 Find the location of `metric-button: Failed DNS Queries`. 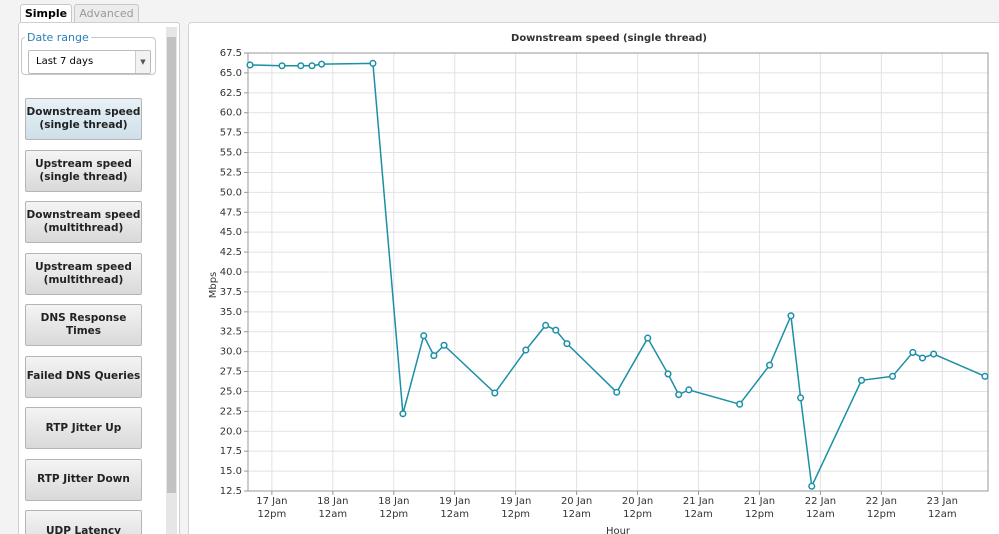

metric-button: Failed DNS Queries is located at coordinates (83, 376).